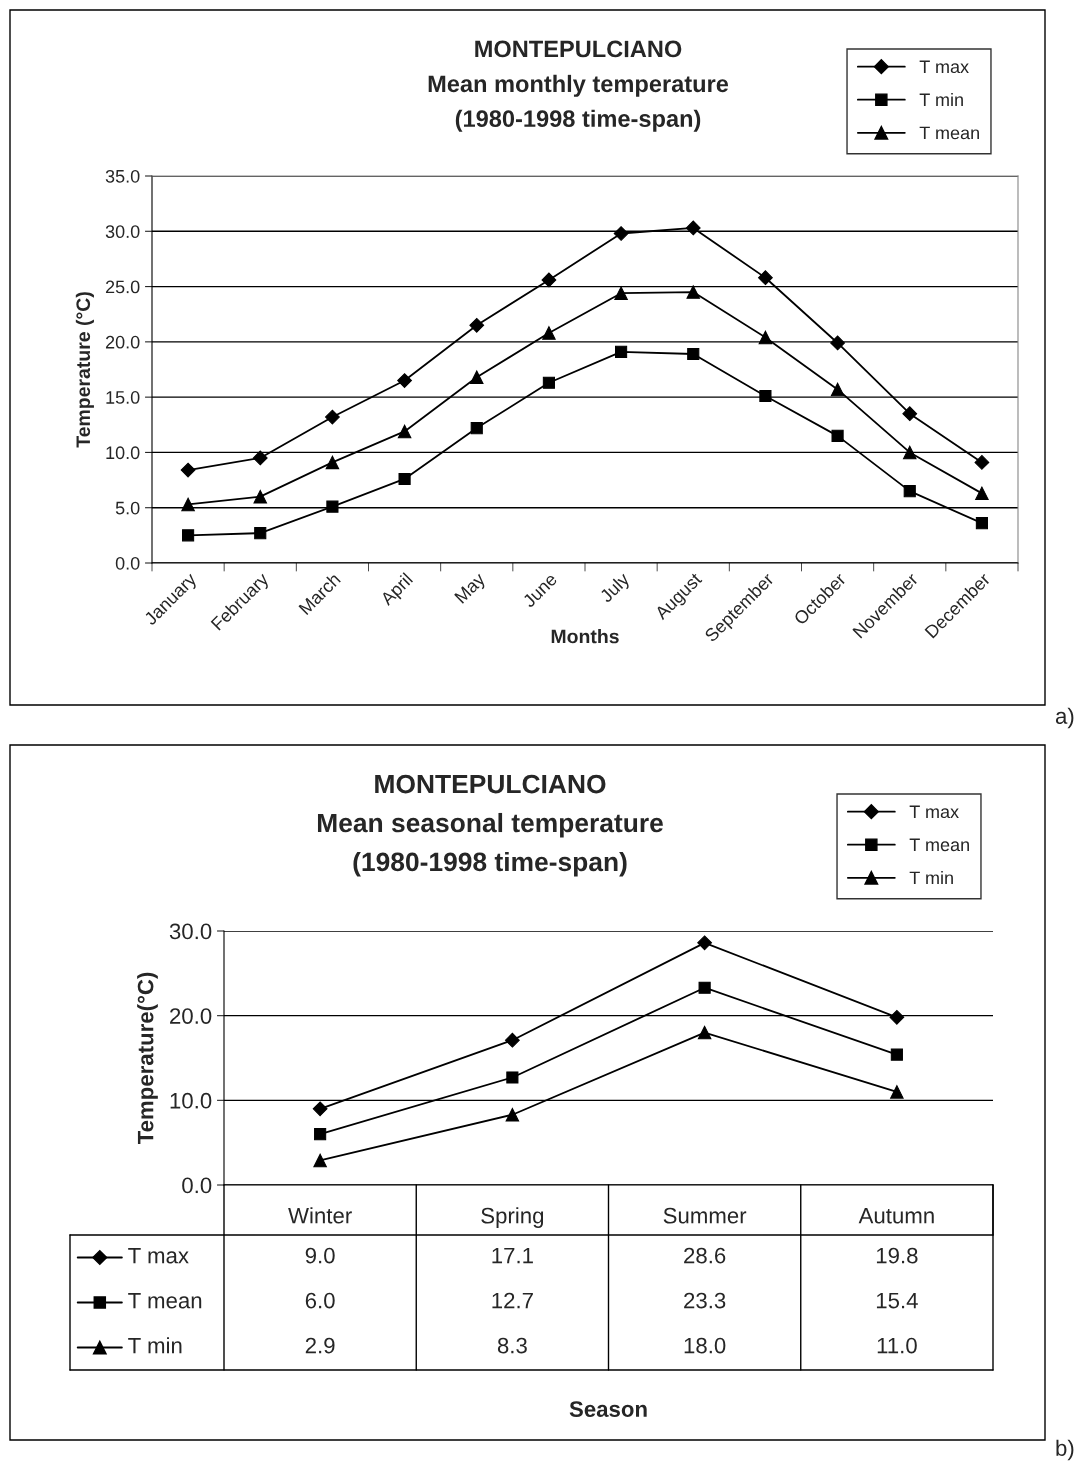 This screenshot has height=1461, width=1077. I want to click on x-tick-label: Spring, so click(512, 1217).